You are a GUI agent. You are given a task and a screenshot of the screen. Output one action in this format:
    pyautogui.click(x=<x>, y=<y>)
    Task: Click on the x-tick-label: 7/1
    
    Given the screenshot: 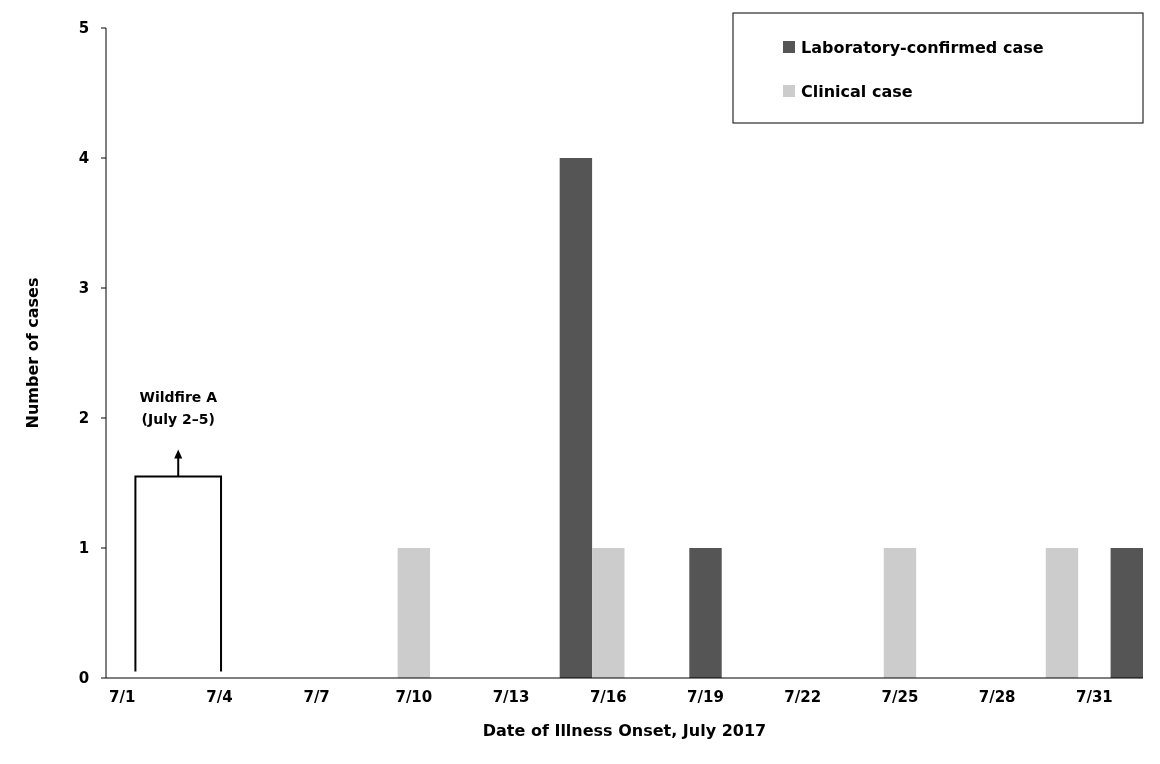 What is the action you would take?
    pyautogui.click(x=122, y=697)
    